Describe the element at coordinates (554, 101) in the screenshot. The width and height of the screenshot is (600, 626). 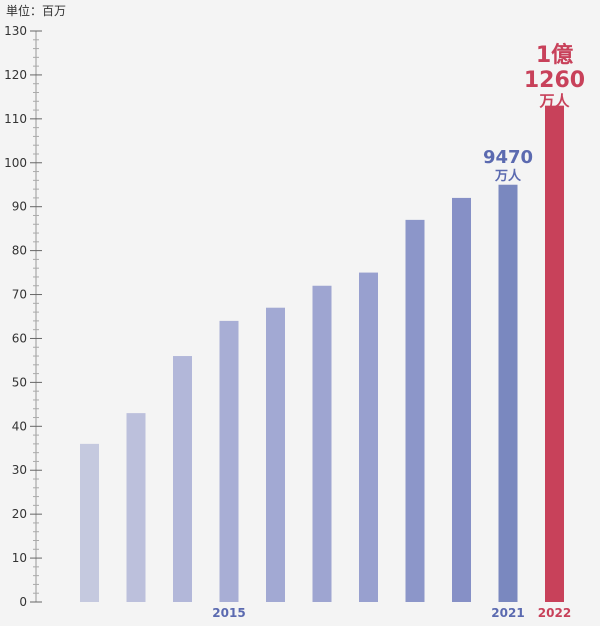
I see `annotation-2022-unit: 万人` at that location.